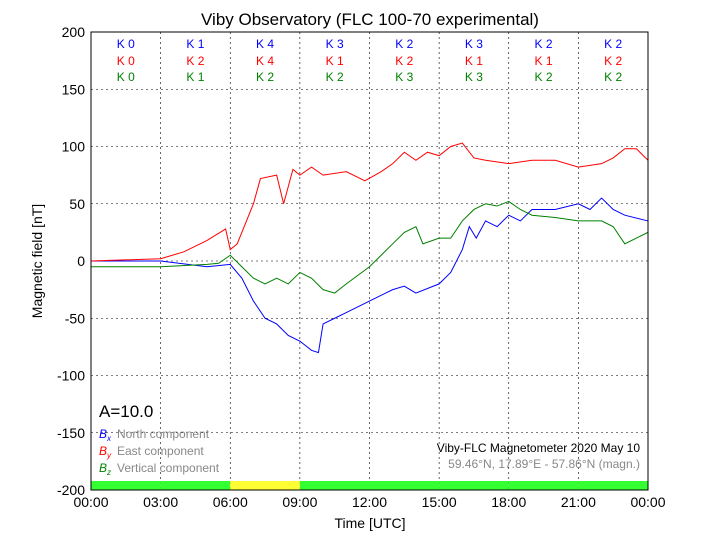  Describe the element at coordinates (299, 502) in the screenshot. I see `x-tick-label: 09:00` at that location.